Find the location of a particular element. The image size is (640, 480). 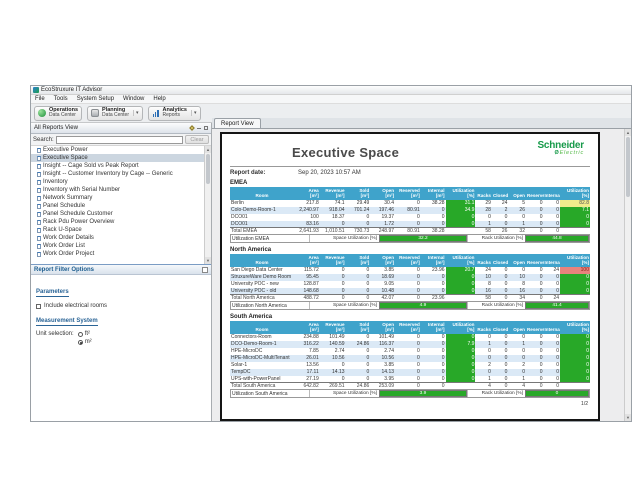

menu-help: Help is located at coordinates (159, 99).